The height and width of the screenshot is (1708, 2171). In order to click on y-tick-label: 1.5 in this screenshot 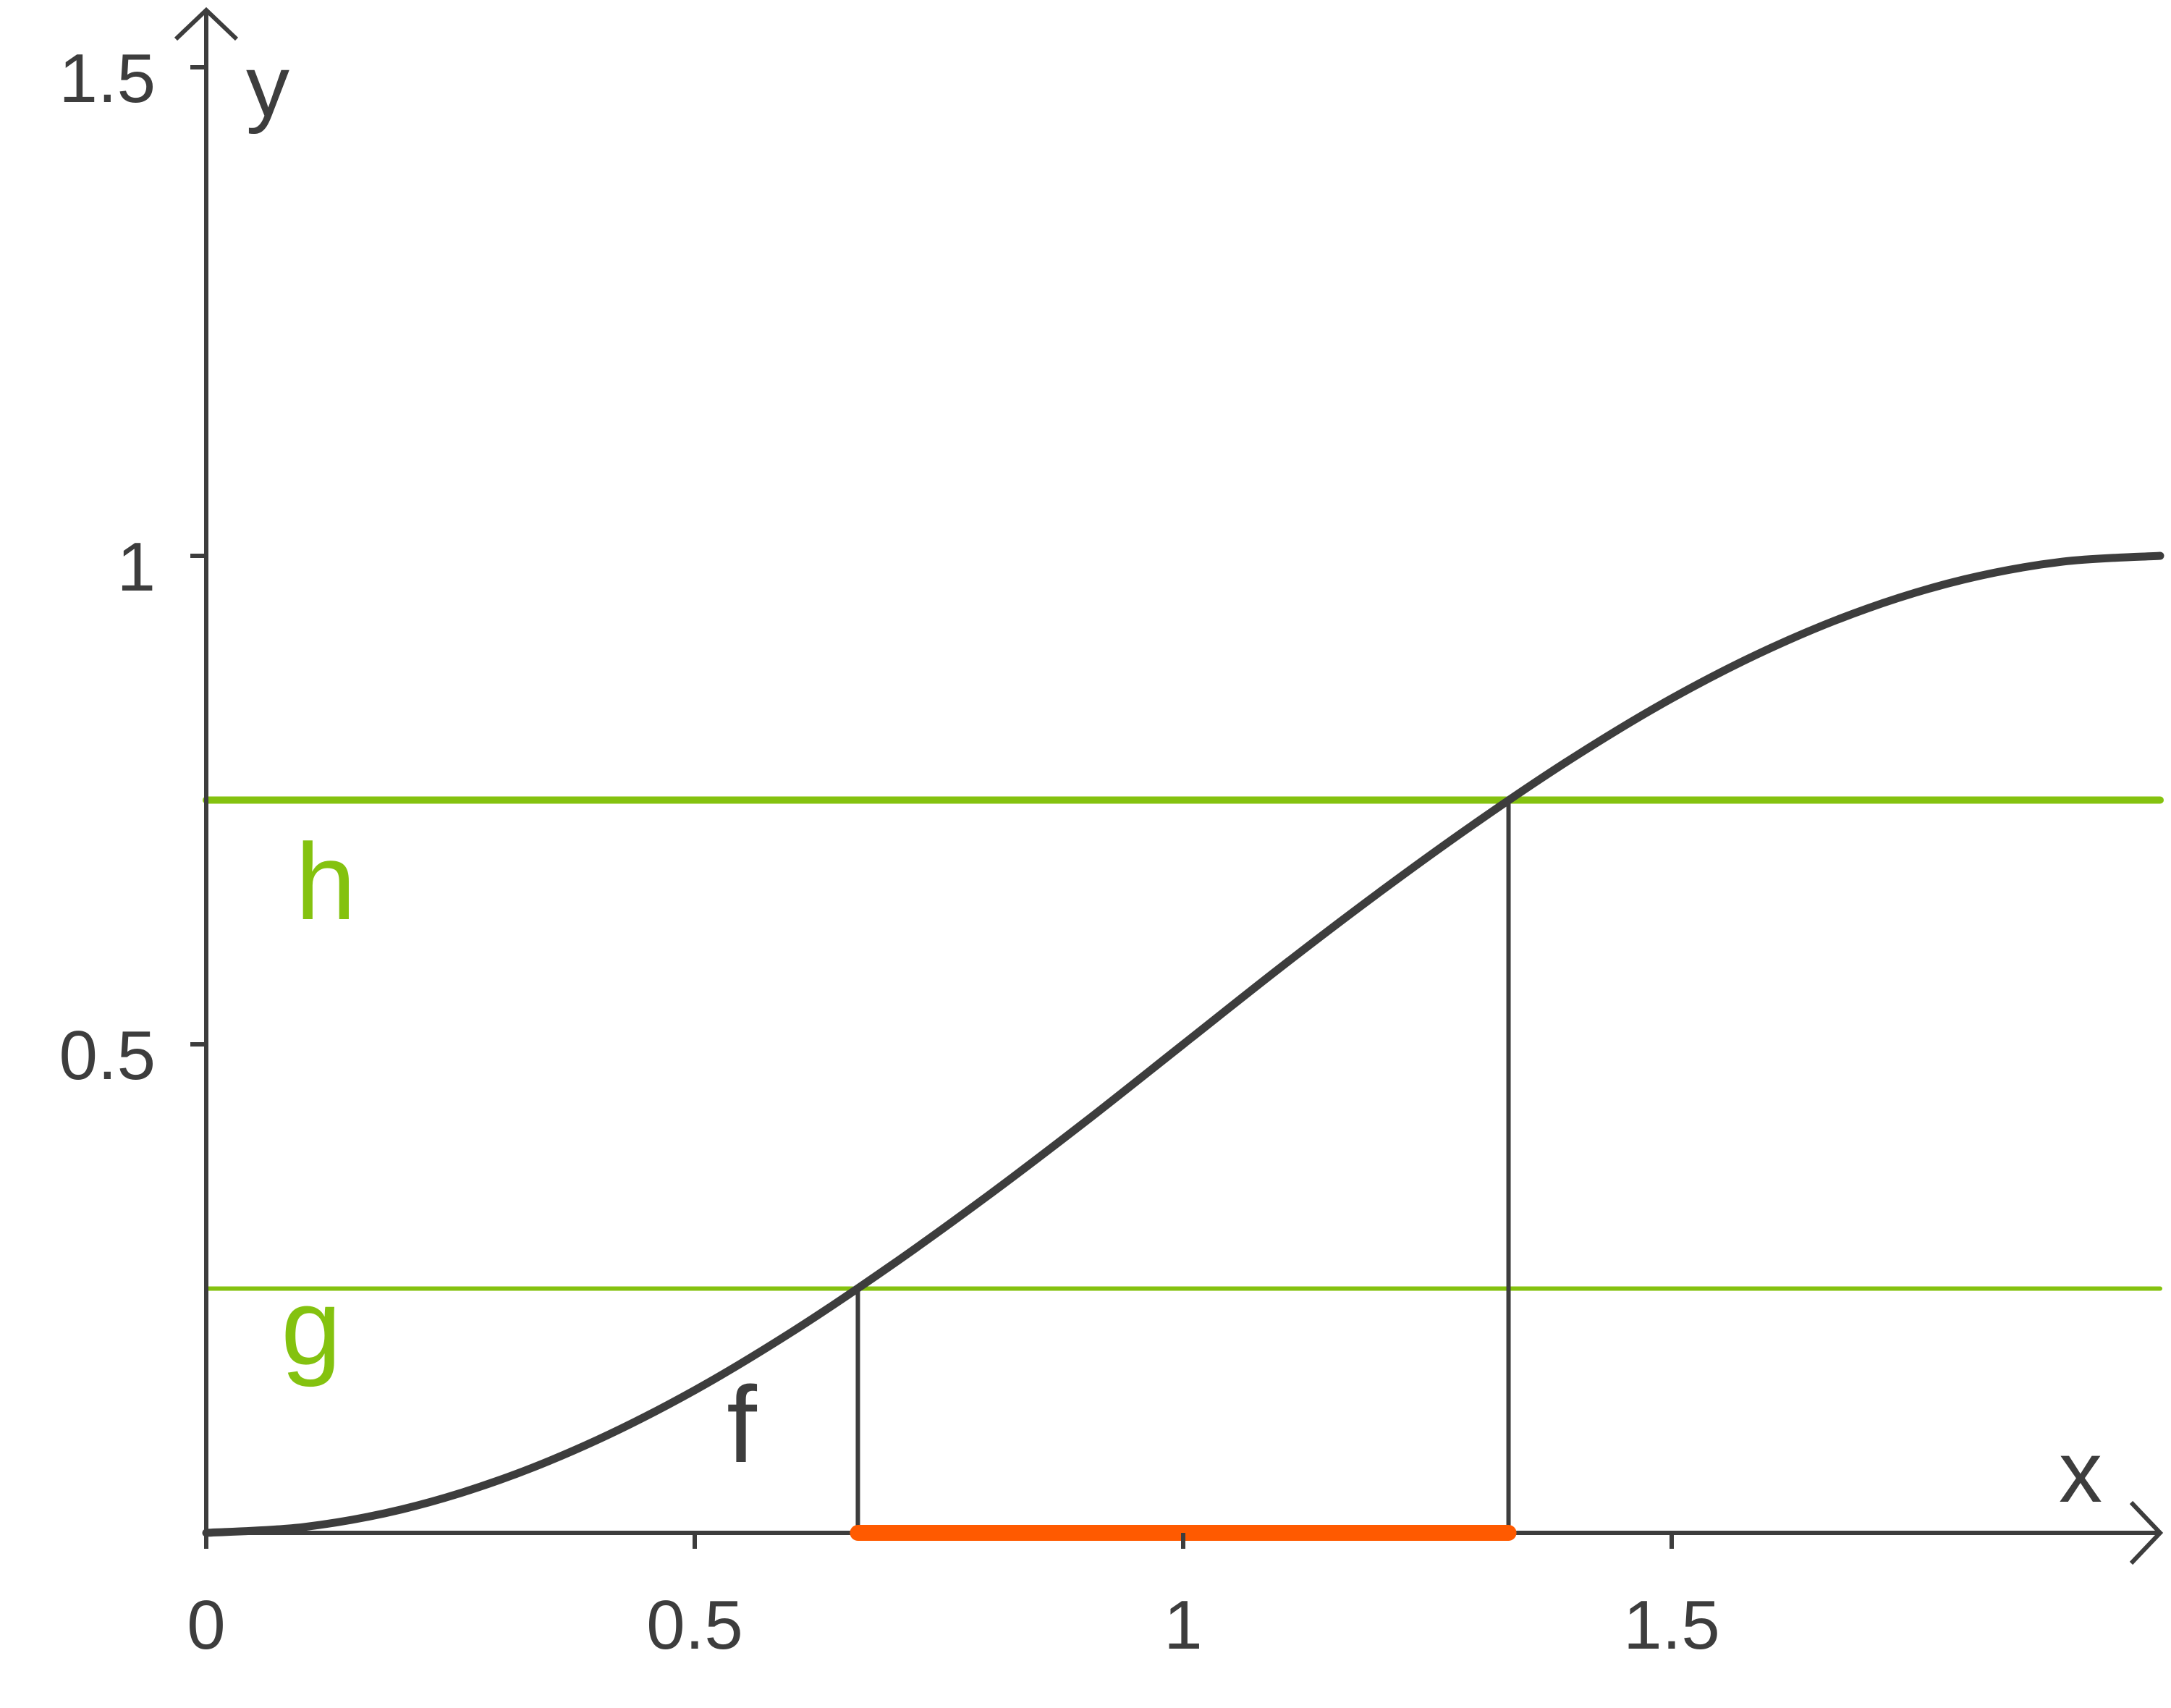, I will do `click(108, 78)`.